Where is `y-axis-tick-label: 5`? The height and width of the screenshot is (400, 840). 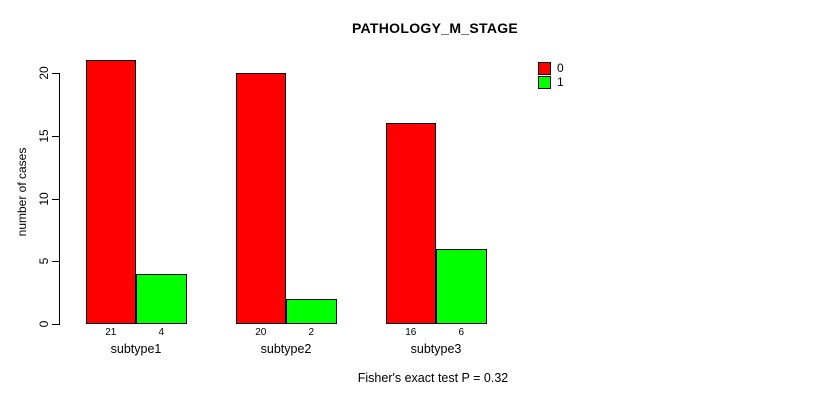
y-axis-tick-label: 5 is located at coordinates (44, 261).